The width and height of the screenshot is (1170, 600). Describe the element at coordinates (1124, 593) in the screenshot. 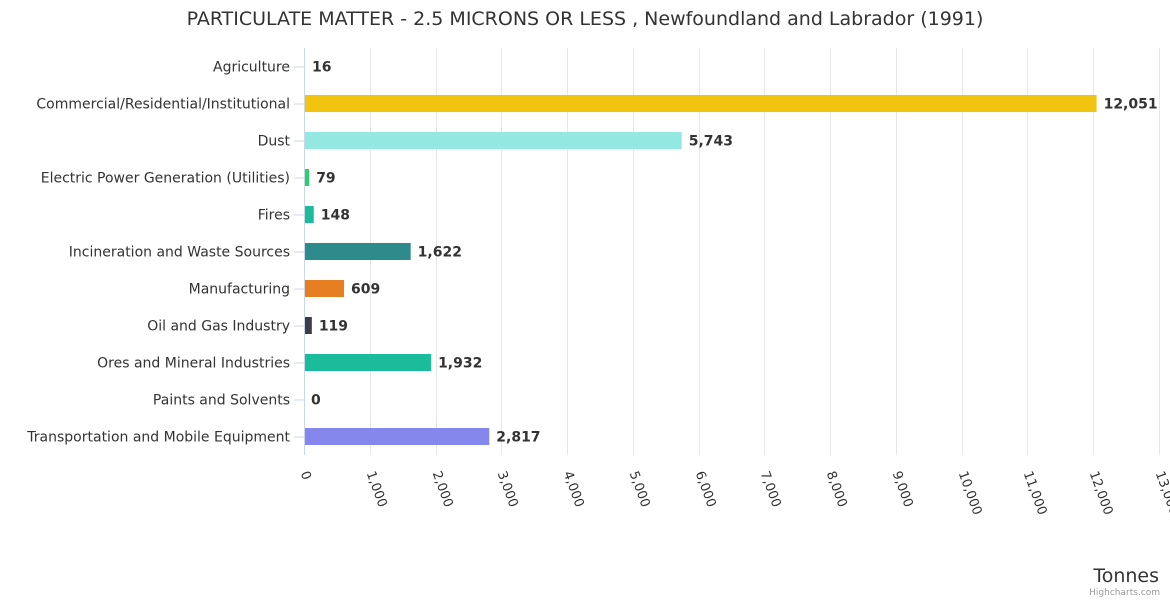

I see `credits-link: Highcharts.com` at that location.